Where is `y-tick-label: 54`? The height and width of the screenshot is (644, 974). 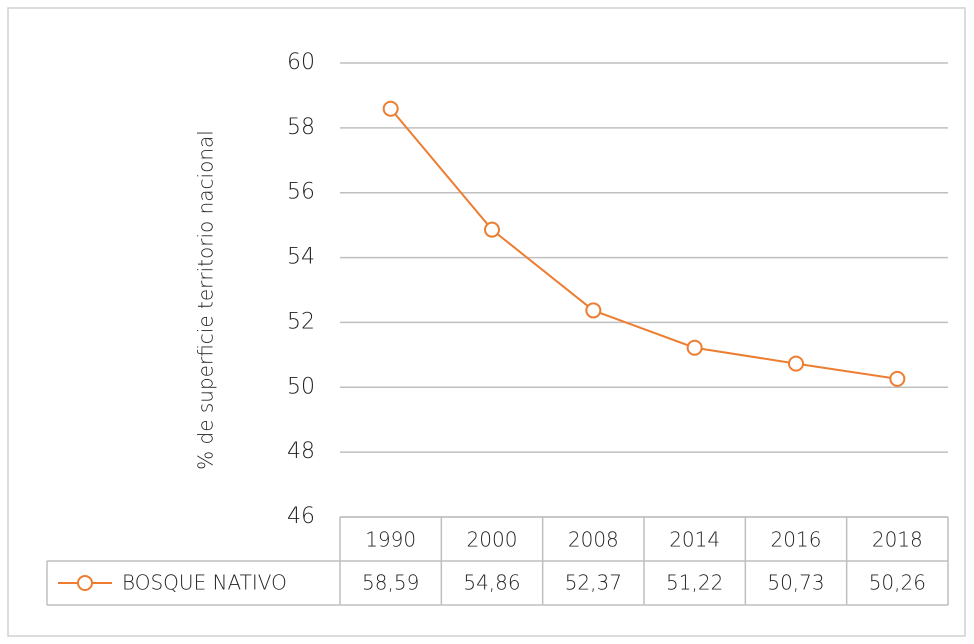
y-tick-label: 54 is located at coordinates (301, 257).